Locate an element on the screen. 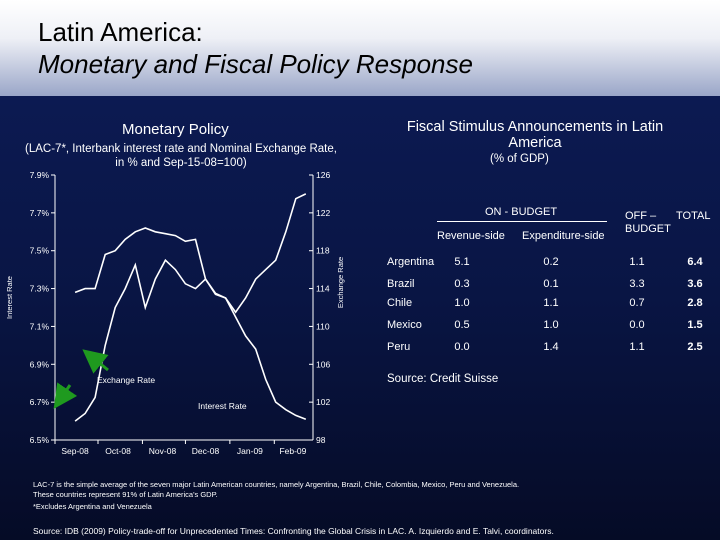  table-cell-total: 6.4 is located at coordinates (695, 262).